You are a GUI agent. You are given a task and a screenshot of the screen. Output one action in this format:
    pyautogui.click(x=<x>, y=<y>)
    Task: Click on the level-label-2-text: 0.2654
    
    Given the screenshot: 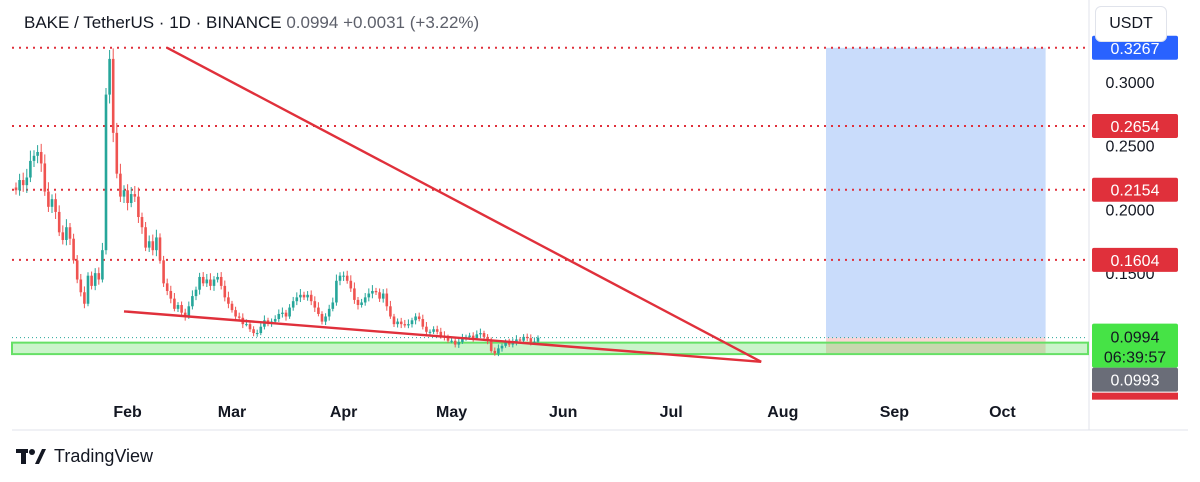 What is the action you would take?
    pyautogui.click(x=1135, y=127)
    